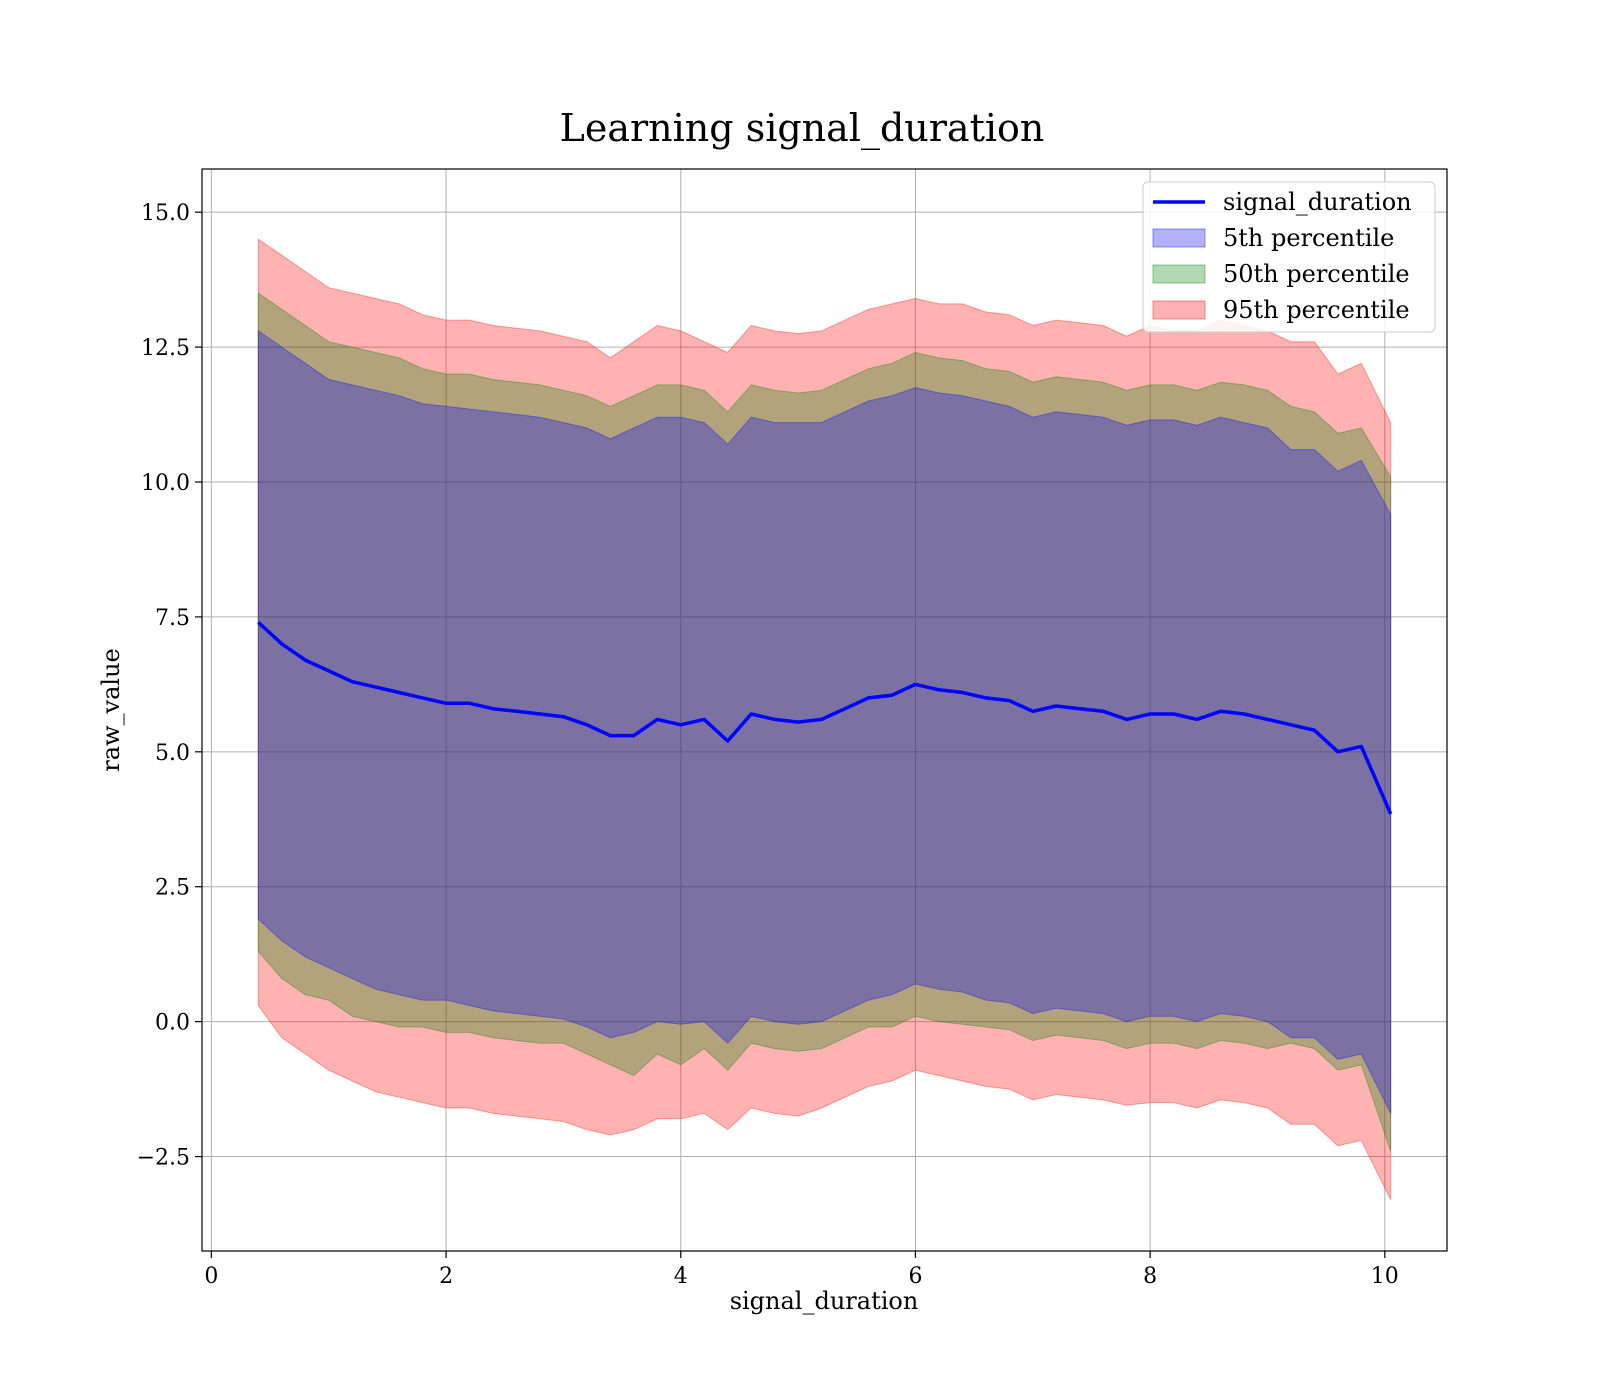  What do you see at coordinates (1316, 310) in the screenshot?
I see `legend-label: 95th percentile` at bounding box center [1316, 310].